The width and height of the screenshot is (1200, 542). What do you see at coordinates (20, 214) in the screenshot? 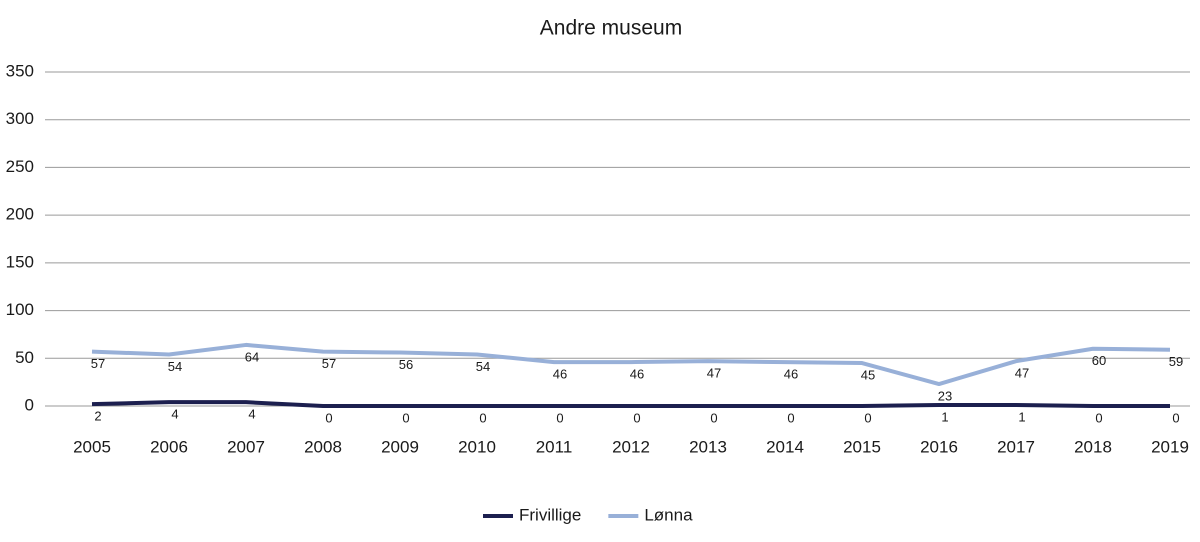
I see `y-tick-label: 200` at bounding box center [20, 214].